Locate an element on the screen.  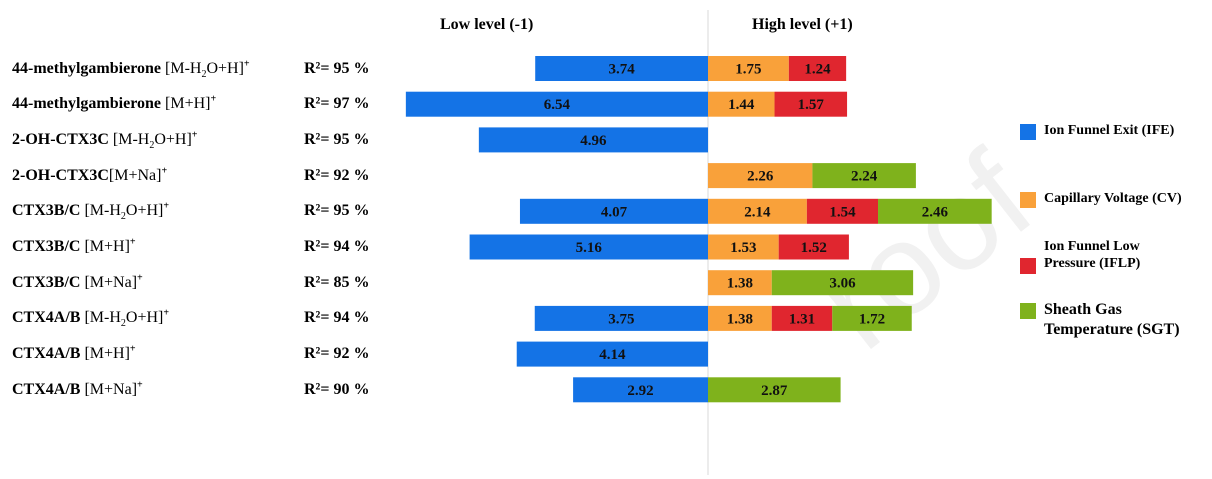
data-label-iflp-row-5: 1.54 is located at coordinates (842, 212).